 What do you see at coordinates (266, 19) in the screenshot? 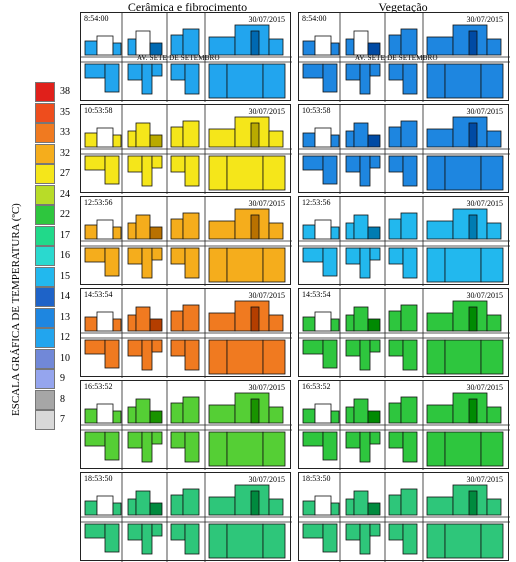
I see `date-label: 30/07/2015` at bounding box center [266, 19].